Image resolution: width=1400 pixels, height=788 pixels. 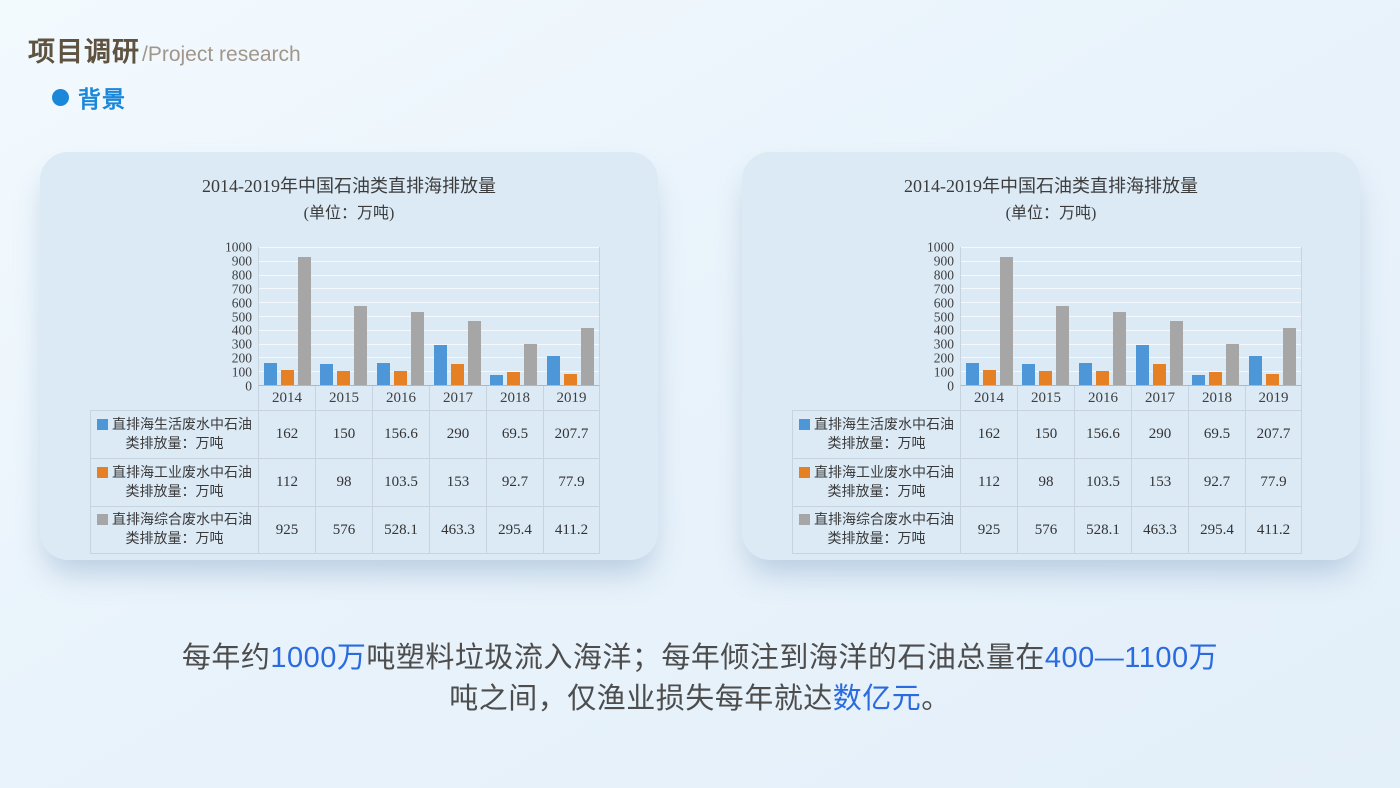 I want to click on table-row: 直排海生活废水中石油类排放量：万吨 162 150 156.6 290 69.5 207.7, so click(x=345, y=434).